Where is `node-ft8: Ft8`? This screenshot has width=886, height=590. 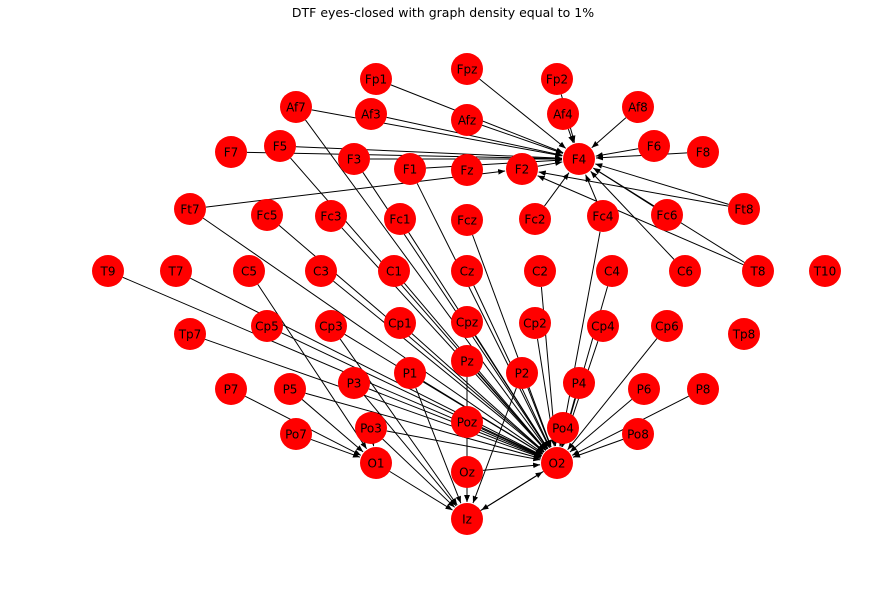 node-ft8: Ft8 is located at coordinates (744, 209).